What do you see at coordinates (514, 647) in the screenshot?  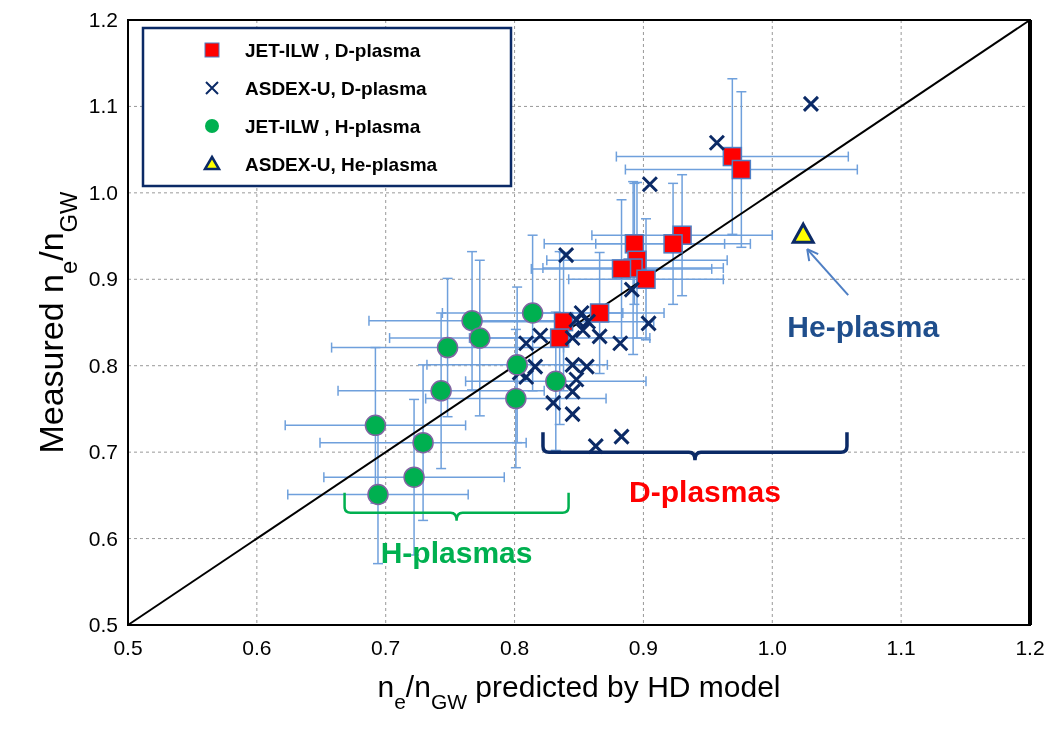 I see `x-tick-label: 0.8` at bounding box center [514, 647].